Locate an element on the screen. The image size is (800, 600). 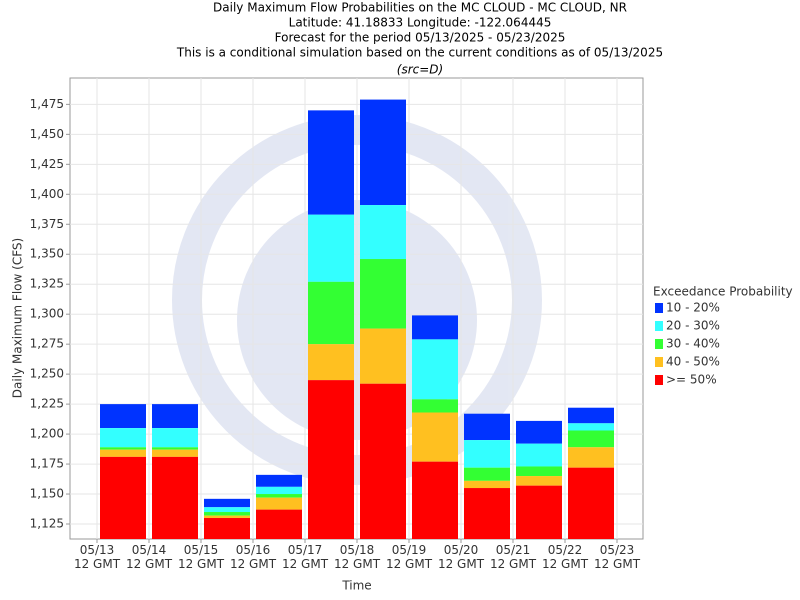
y-tick-label: 1,125 is located at coordinates (47, 524).